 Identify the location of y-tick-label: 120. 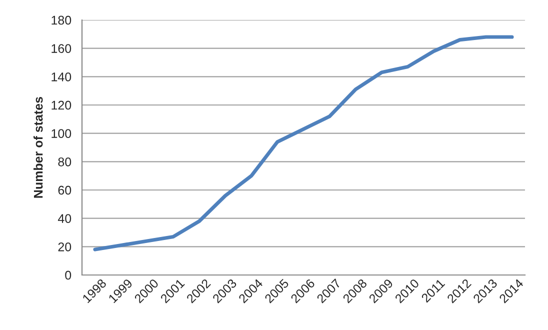
(62, 105).